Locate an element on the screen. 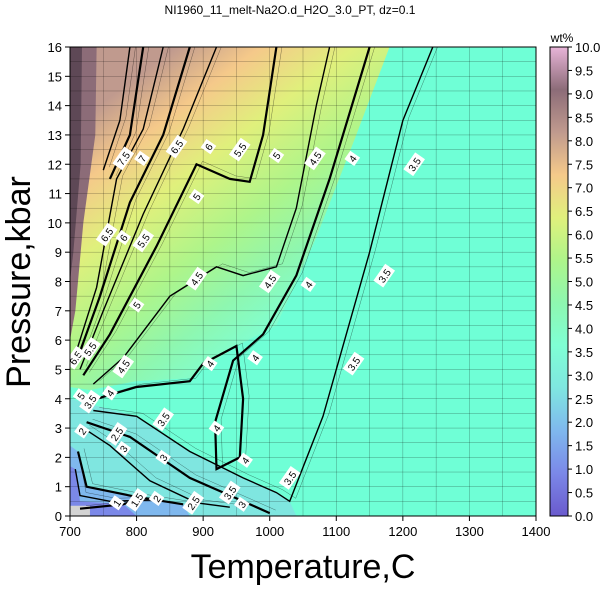  colorbar-tick-label: 6.0 is located at coordinates (584, 235).